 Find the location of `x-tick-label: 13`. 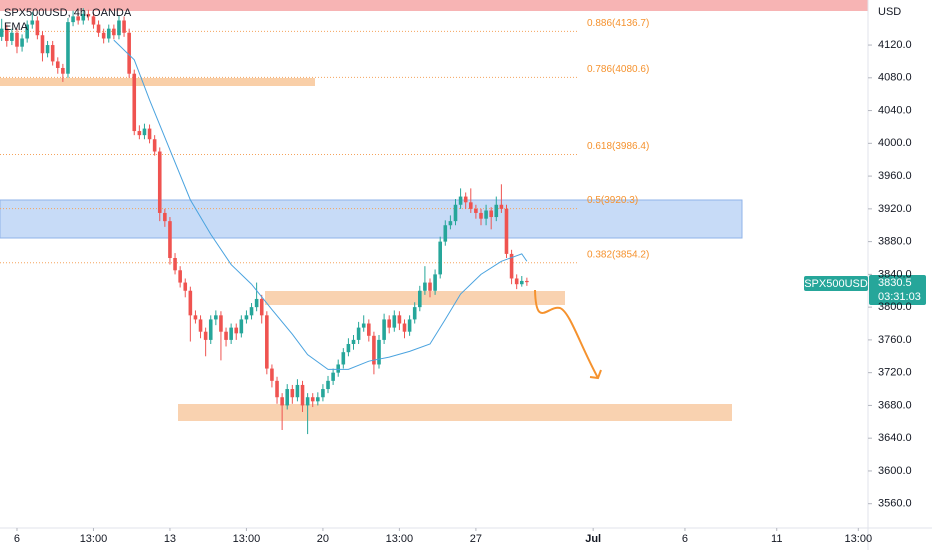

x-tick-label: 13 is located at coordinates (170, 539).